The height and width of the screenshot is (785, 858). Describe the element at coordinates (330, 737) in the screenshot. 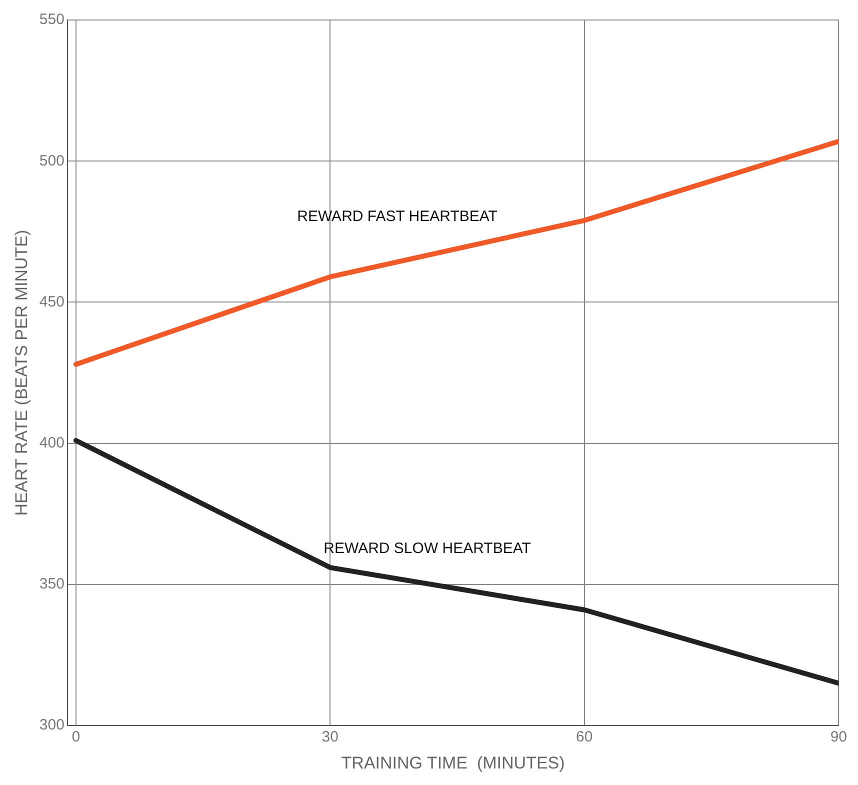

I see `x-tick-label: 30` at that location.